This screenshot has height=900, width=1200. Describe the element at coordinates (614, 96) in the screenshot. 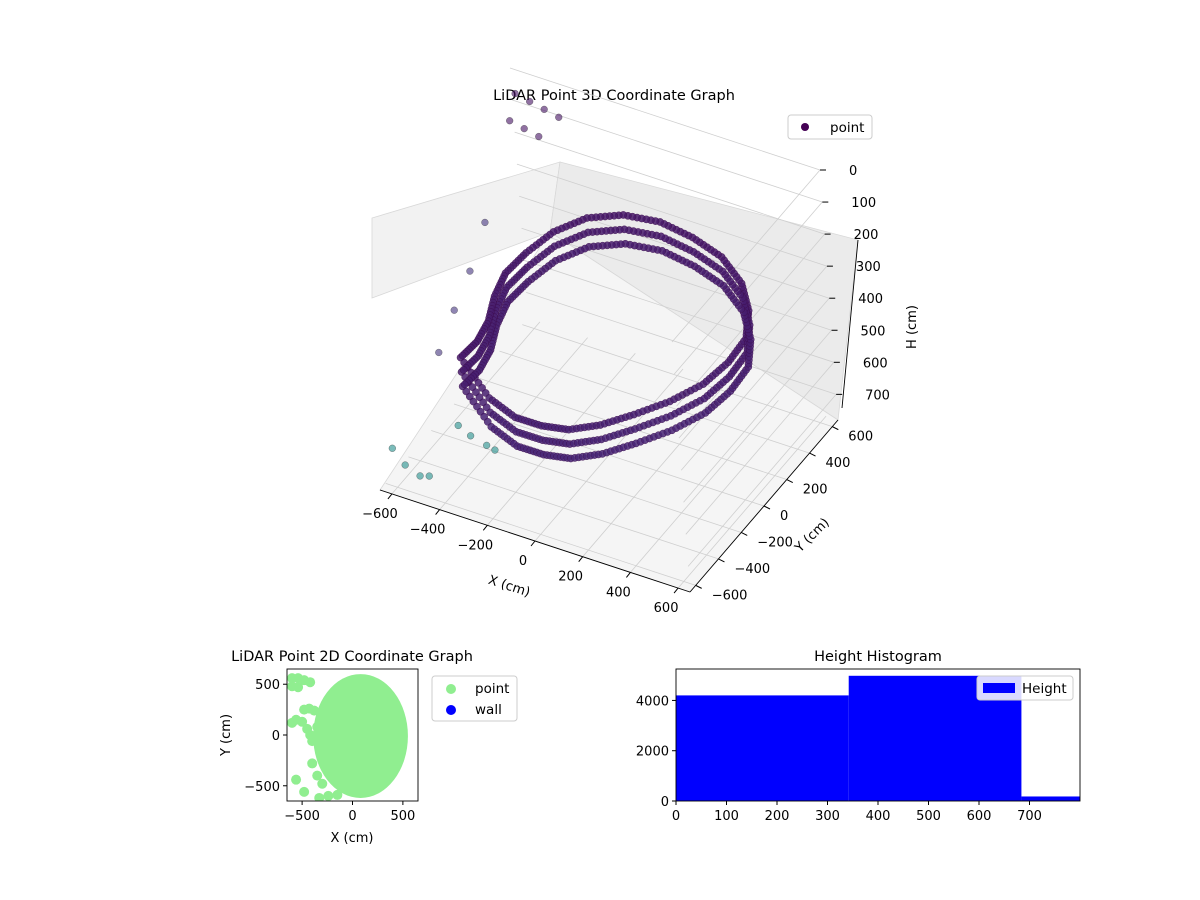

I see `chart-title-3d: LiDAR Point 3D Coordinate Graph` at that location.